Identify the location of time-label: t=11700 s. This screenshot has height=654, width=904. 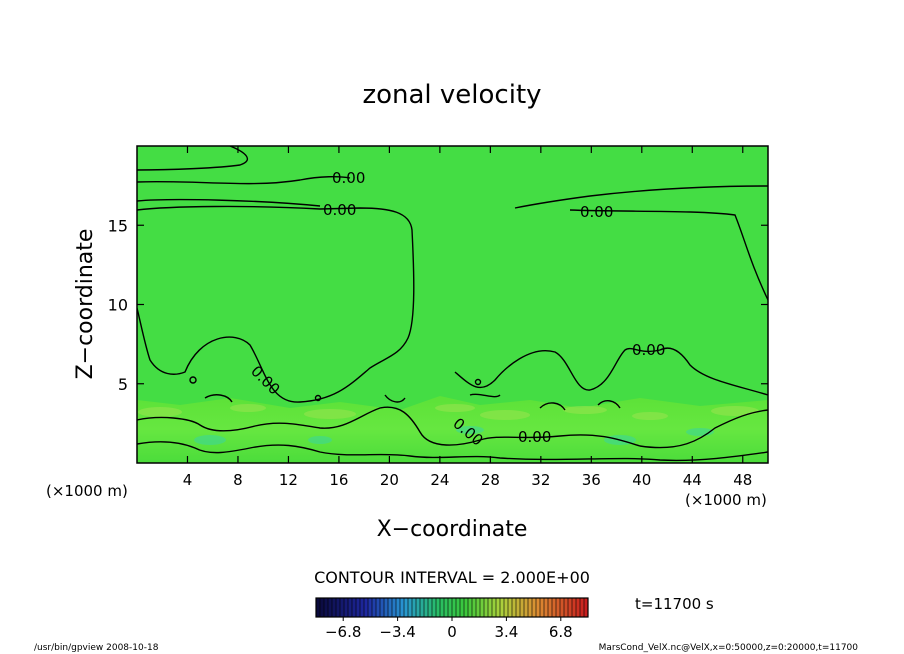
(674, 604).